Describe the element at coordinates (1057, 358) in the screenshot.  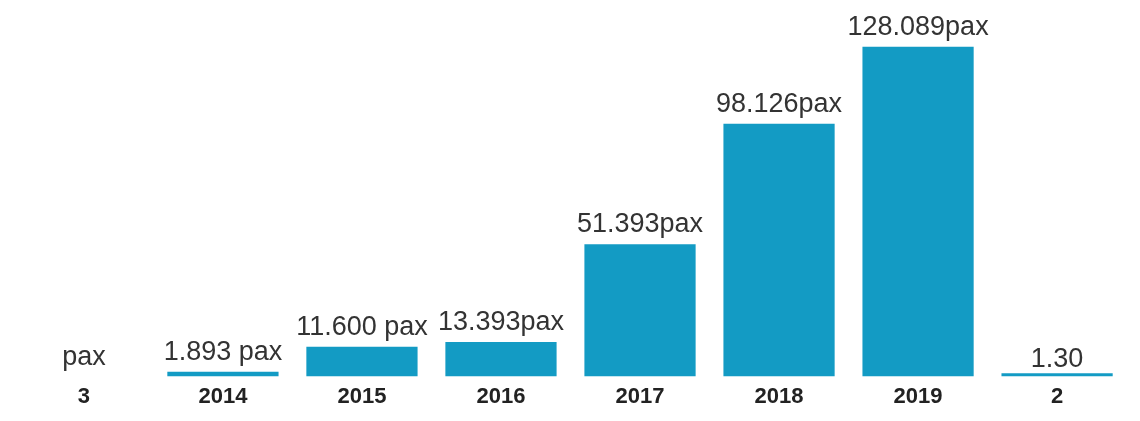
I see `data-label: 1.30` at that location.